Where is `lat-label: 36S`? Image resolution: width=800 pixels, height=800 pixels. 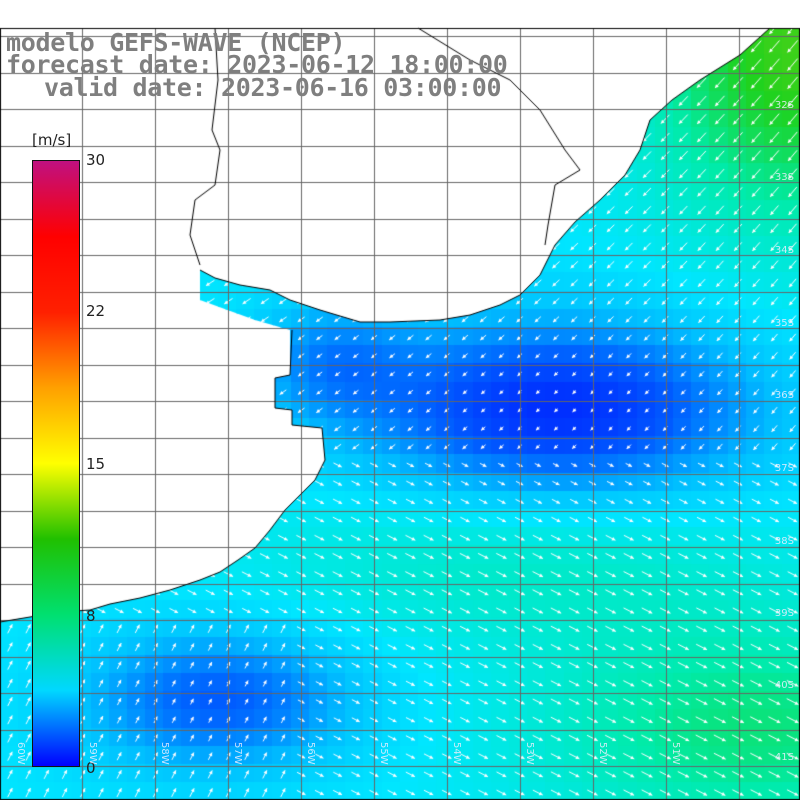 lat-label: 36S is located at coordinates (784, 395).